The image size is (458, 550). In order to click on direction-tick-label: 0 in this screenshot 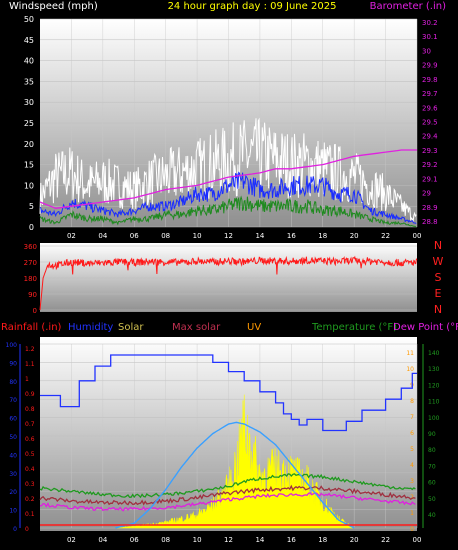, I will do `click(35, 311)`.